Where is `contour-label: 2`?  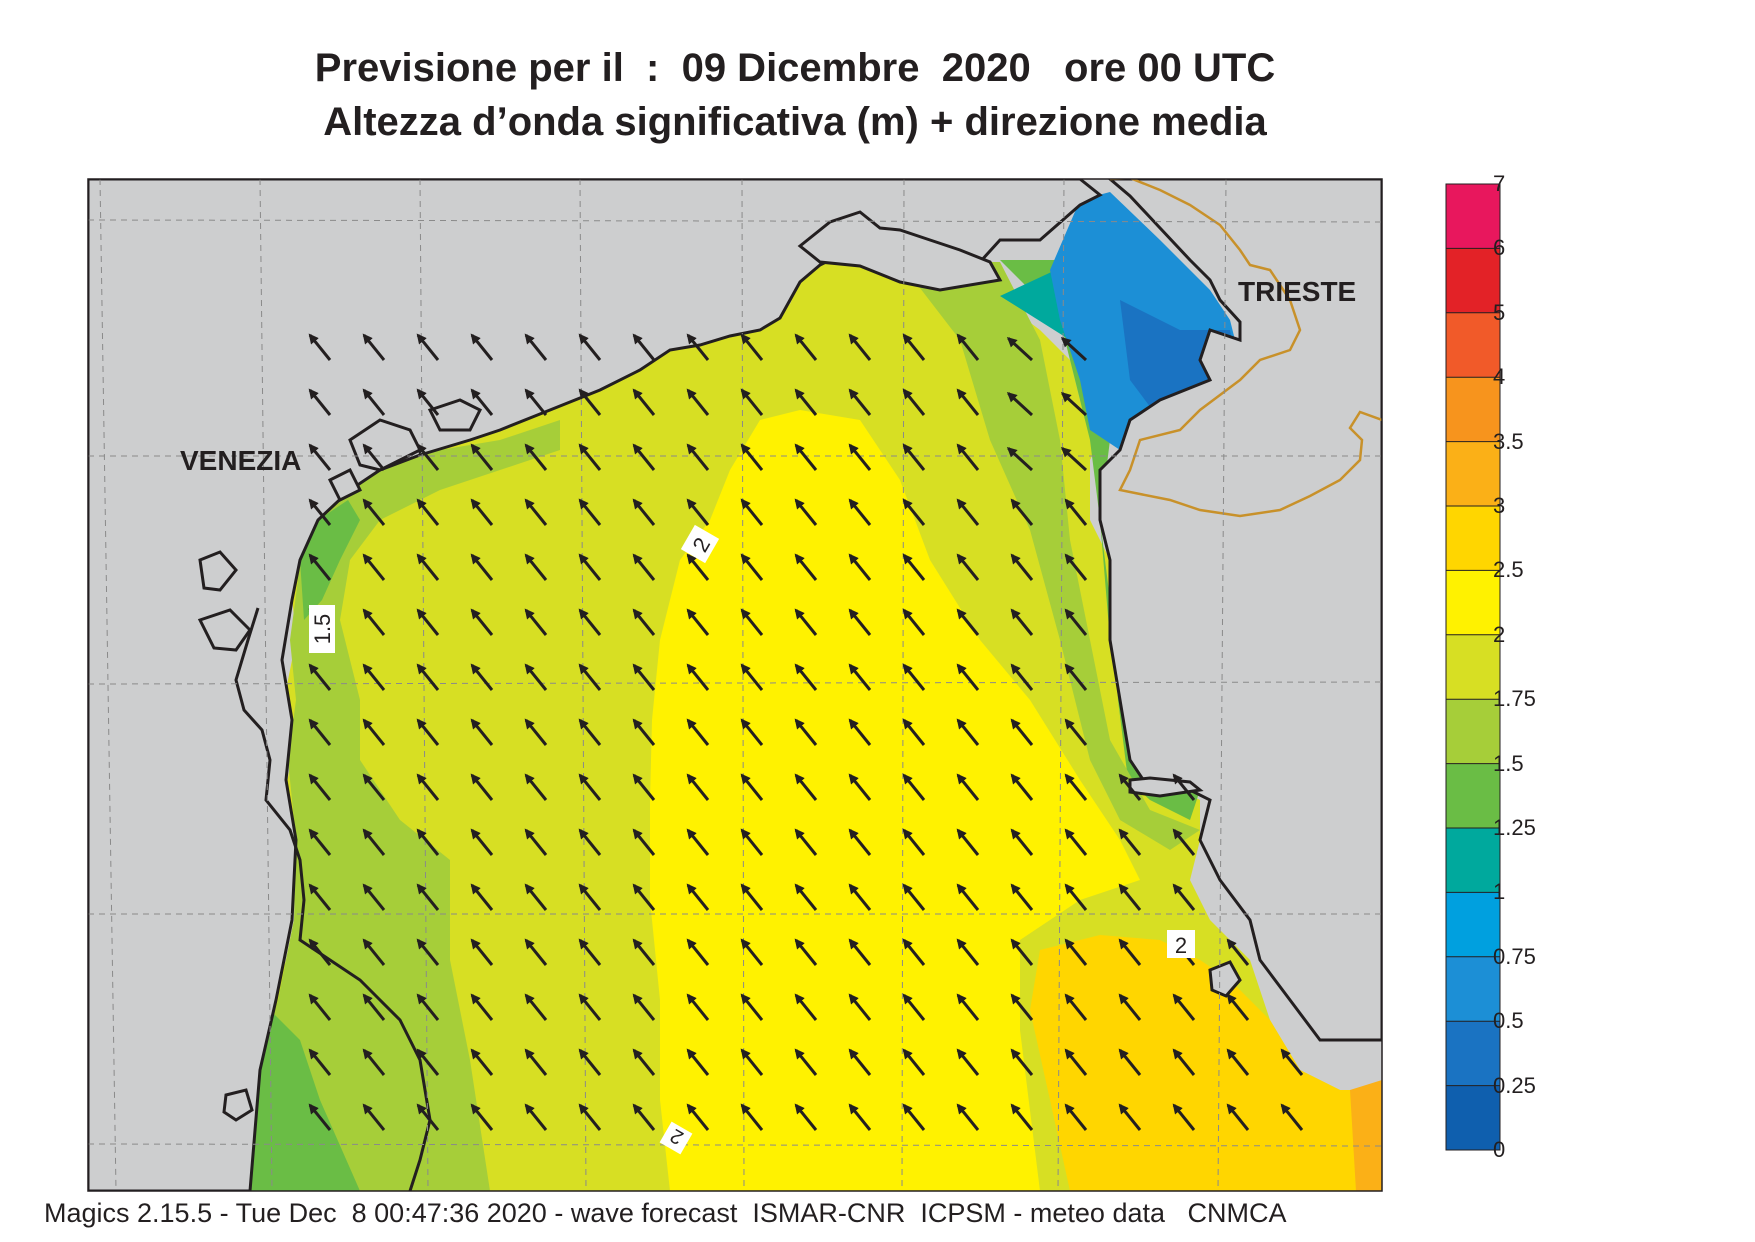 contour-label: 2 is located at coordinates (676, 1138).